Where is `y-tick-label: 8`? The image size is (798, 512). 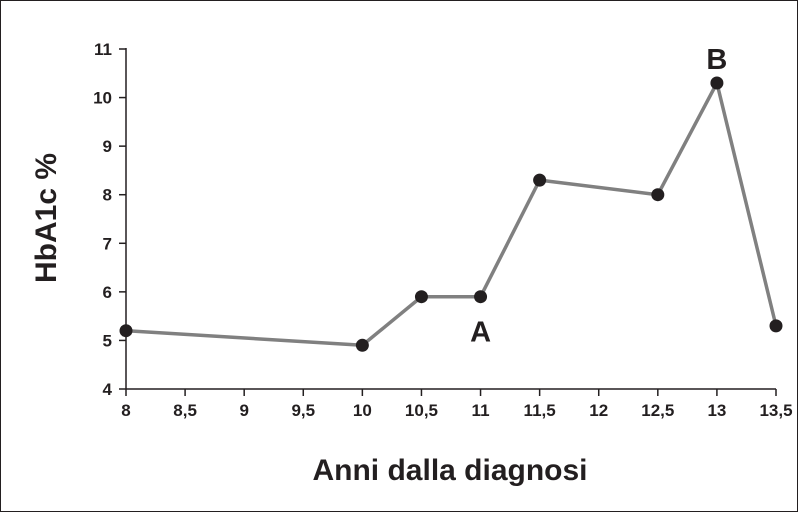
y-tick-label: 8 is located at coordinates (107, 195).